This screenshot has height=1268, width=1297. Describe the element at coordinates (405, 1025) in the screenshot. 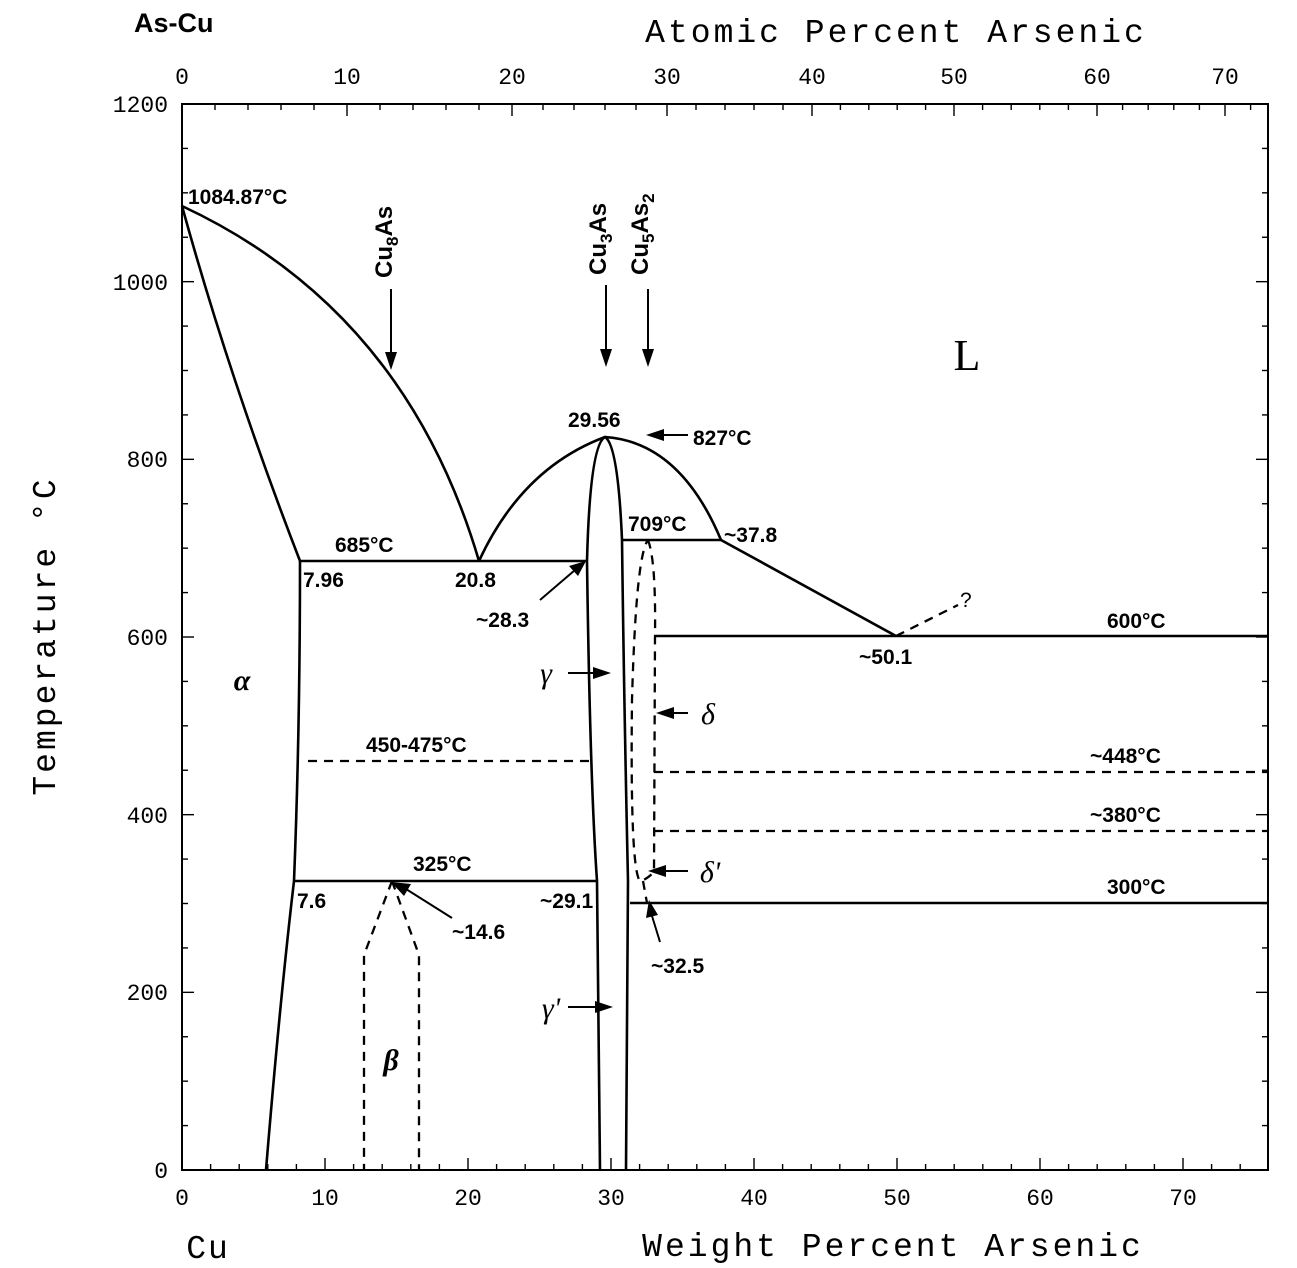

I see `beta-right-boundary` at that location.